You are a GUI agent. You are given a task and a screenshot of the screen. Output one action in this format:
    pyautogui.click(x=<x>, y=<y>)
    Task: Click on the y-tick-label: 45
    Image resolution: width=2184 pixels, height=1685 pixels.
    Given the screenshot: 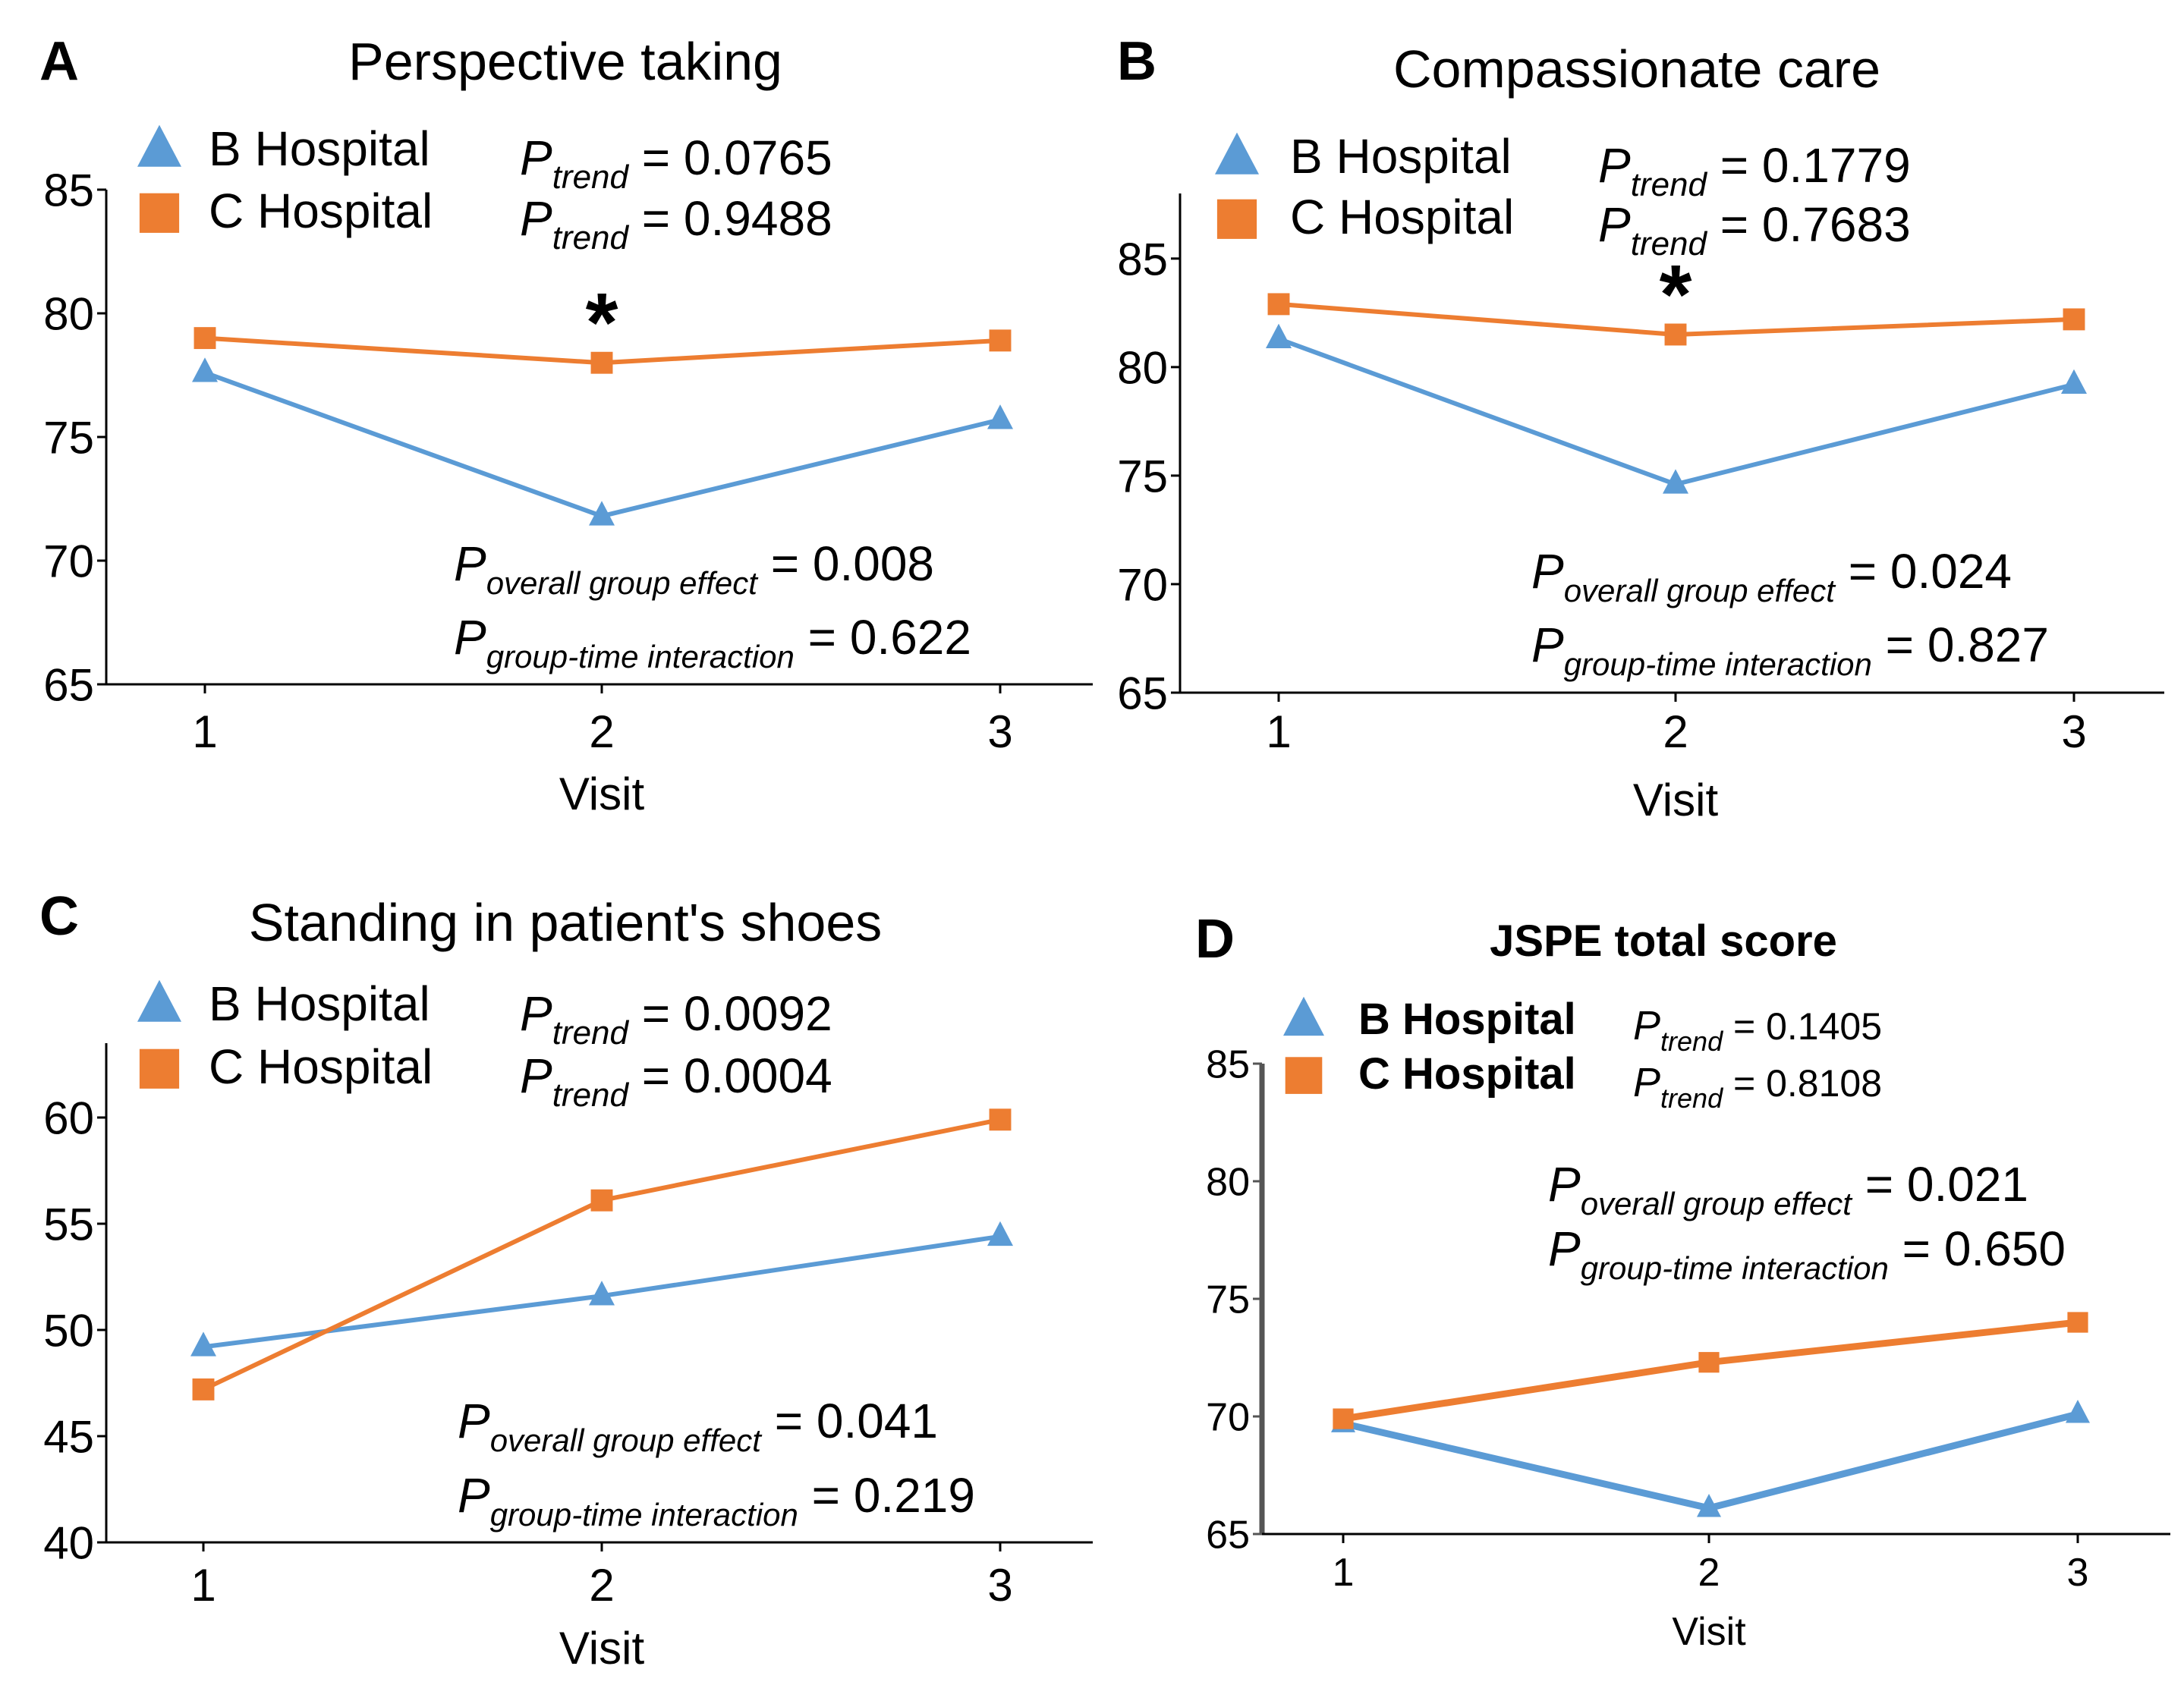 What is the action you would take?
    pyautogui.click(x=68, y=1437)
    